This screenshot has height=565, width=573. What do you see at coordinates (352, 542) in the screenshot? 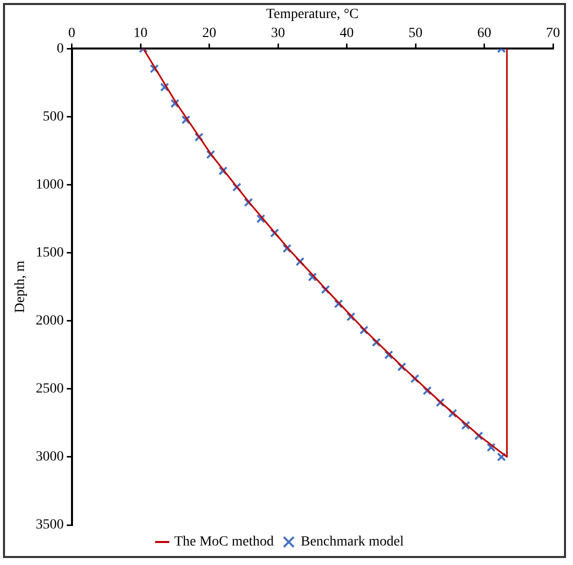
I see `legend-label: Benchmark model` at bounding box center [352, 542].